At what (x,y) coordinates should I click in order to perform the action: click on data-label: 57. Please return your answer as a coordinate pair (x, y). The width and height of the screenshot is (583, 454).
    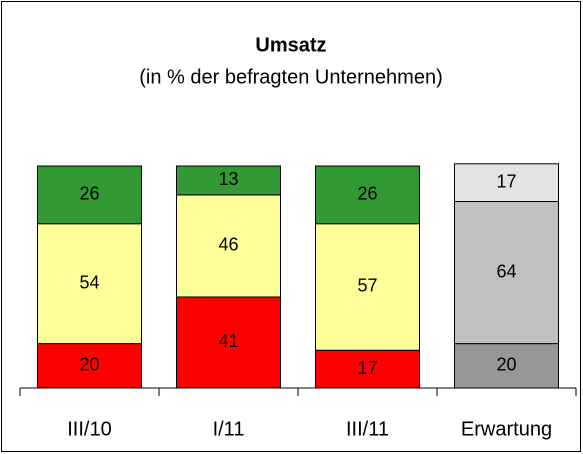
    Looking at the image, I should click on (367, 286).